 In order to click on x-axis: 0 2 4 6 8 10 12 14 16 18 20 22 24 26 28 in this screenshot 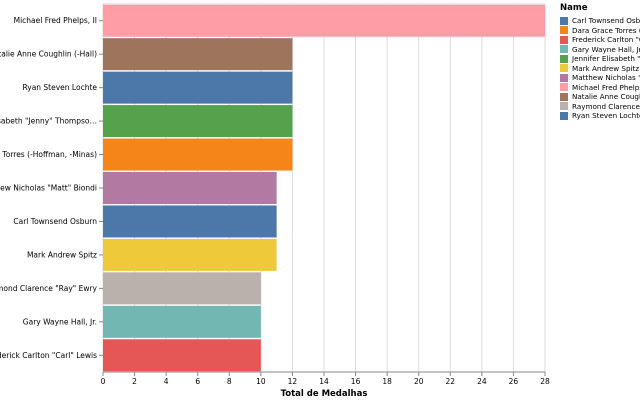, I will do `click(325, 378)`.